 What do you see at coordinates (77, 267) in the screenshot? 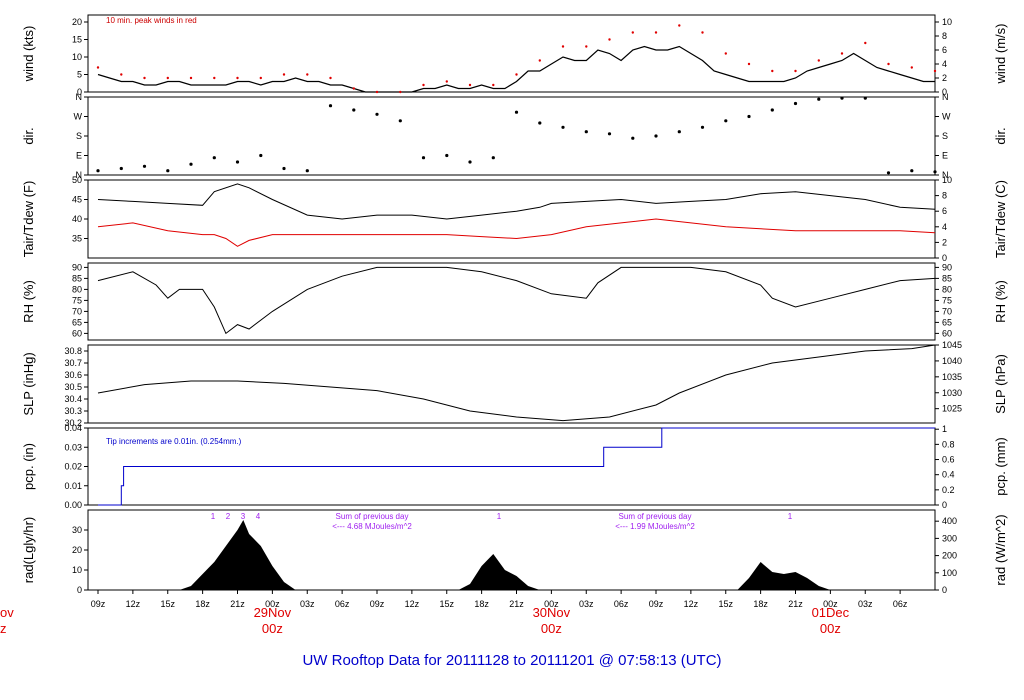
I see `y-tick-label-left: 90` at bounding box center [77, 267].